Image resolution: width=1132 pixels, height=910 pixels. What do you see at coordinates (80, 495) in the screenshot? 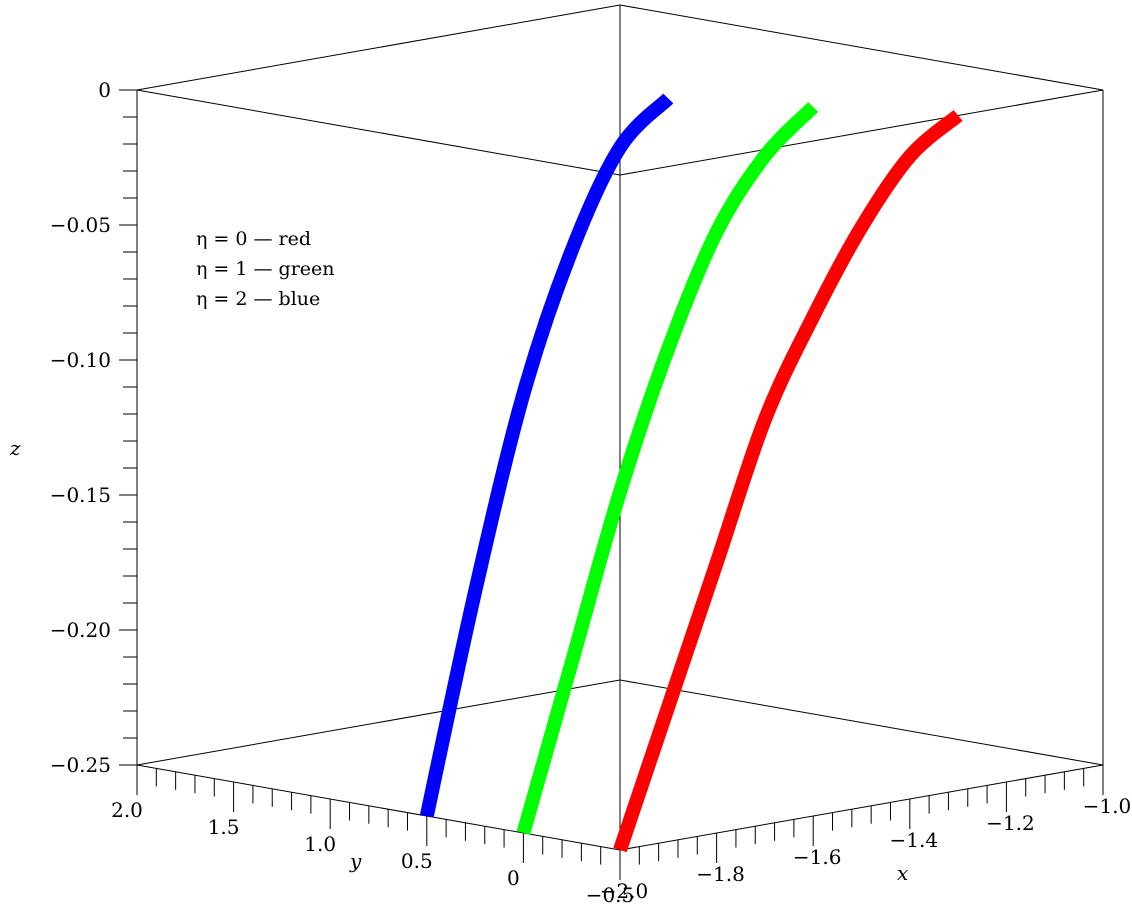
I see `z-tick-label: −0.15` at bounding box center [80, 495].